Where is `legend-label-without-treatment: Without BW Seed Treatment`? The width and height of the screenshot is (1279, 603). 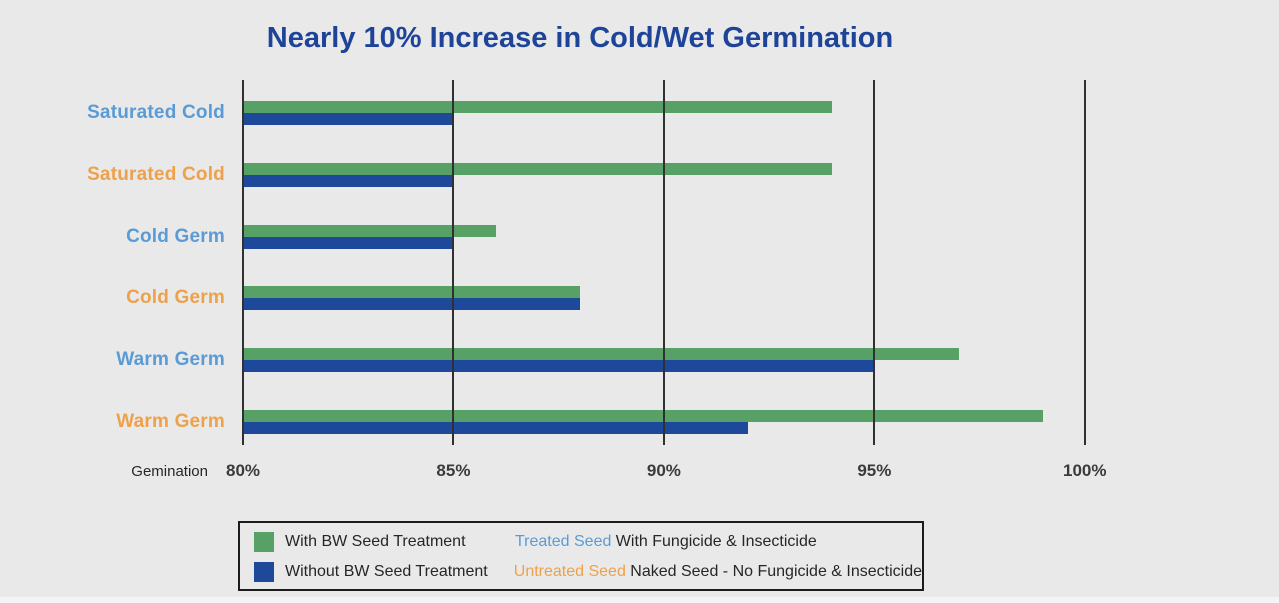 legend-label-without-treatment: Without BW Seed Treatment is located at coordinates (386, 571).